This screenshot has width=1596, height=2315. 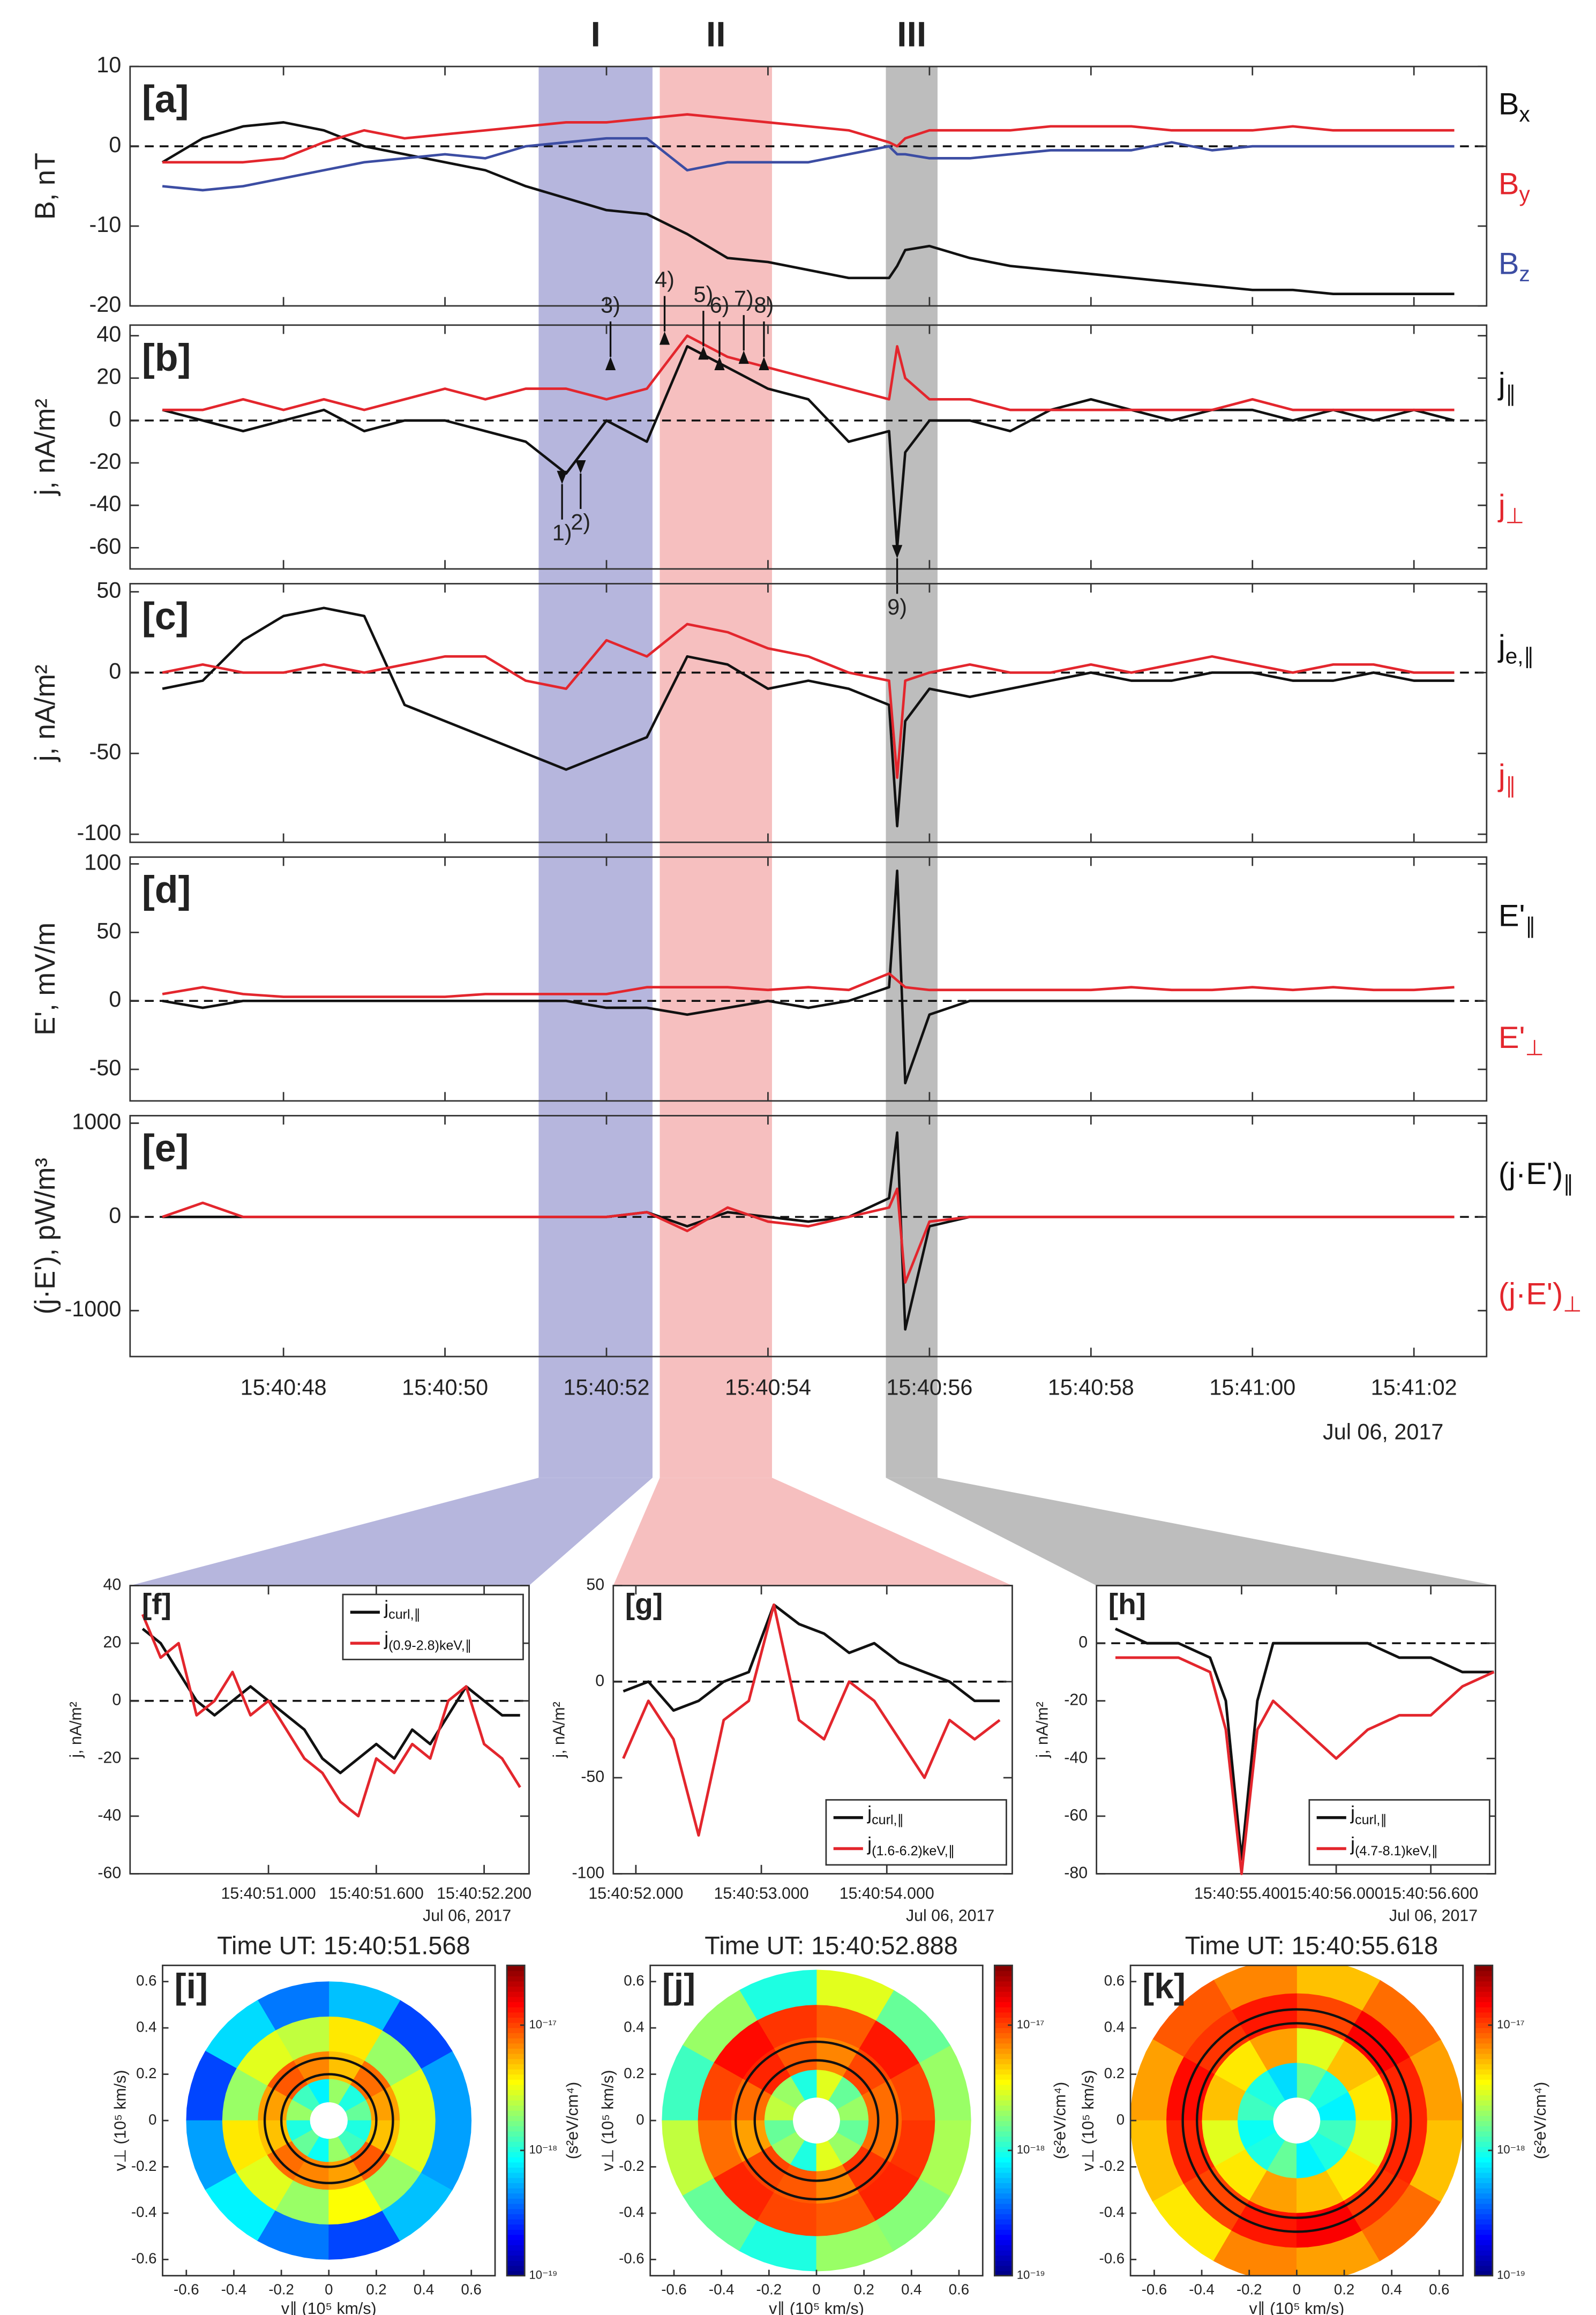 I want to click on x-tick-label: 15:40:48, so click(x=284, y=1388).